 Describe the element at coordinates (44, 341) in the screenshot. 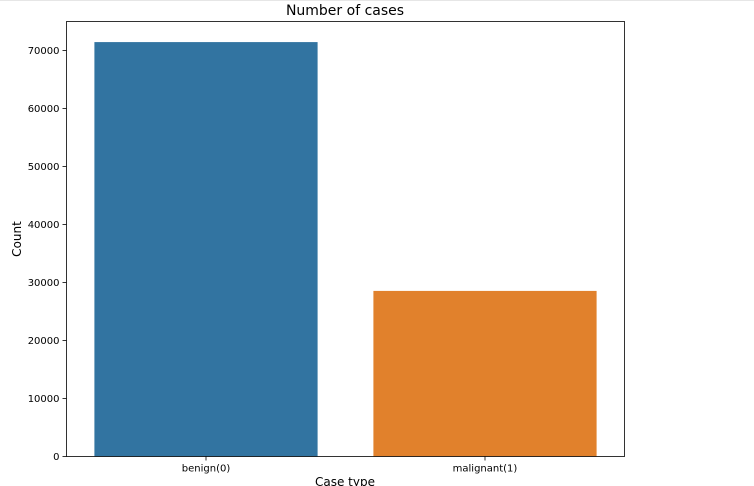

I see `y-tick-label: 20000` at that location.